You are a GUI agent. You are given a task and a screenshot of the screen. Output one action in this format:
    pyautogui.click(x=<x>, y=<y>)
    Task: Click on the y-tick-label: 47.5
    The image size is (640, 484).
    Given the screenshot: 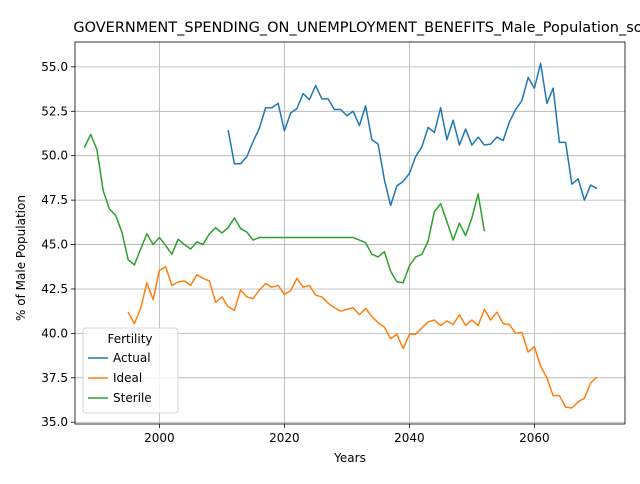 What is the action you would take?
    pyautogui.click(x=54, y=200)
    